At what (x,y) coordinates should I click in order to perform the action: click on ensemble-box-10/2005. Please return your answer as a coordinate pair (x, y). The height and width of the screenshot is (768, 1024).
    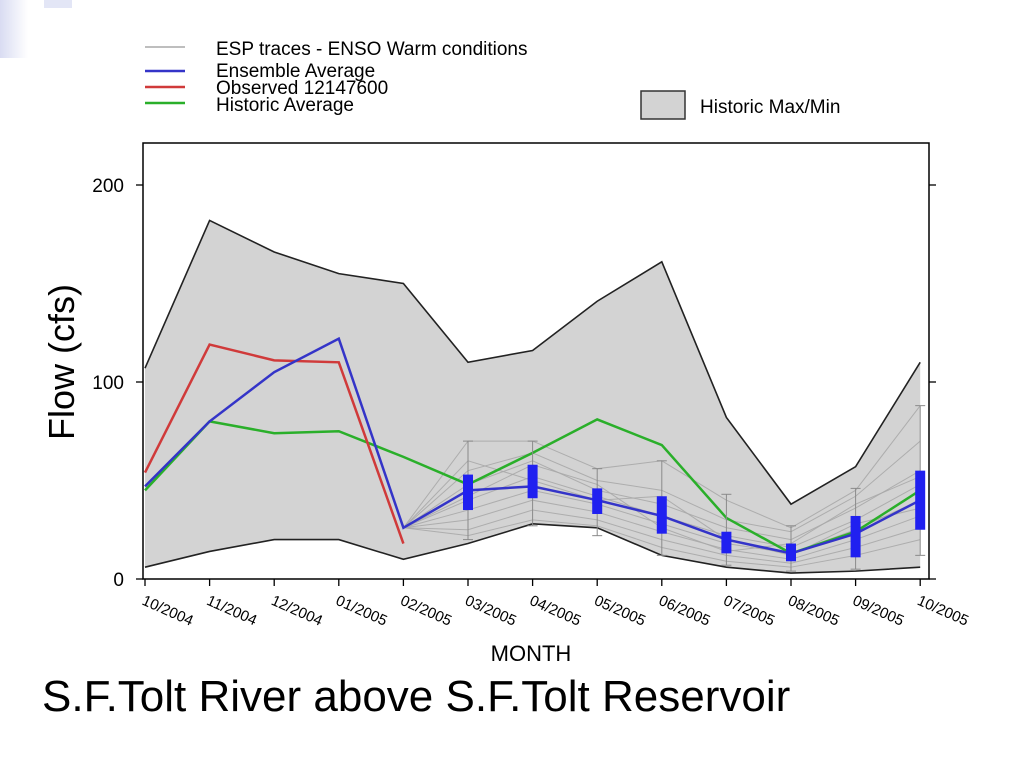
    Looking at the image, I should click on (920, 500).